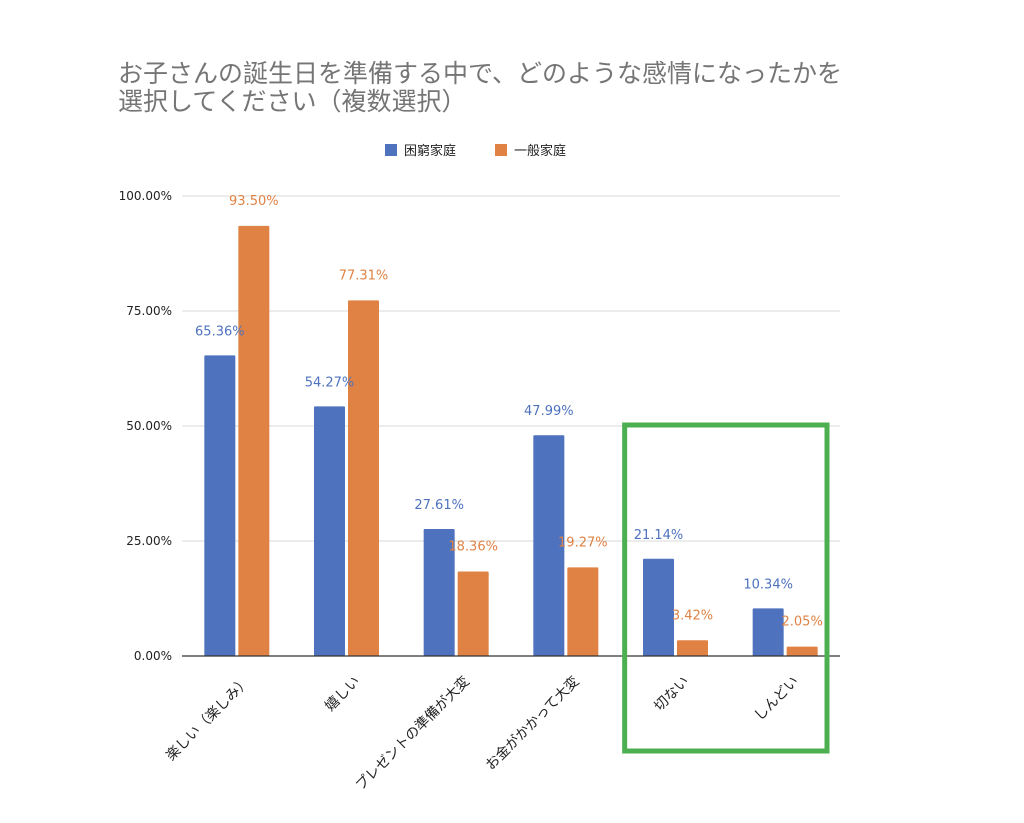 The image size is (1024, 823). I want to click on data-label: 10.34%, so click(768, 584).